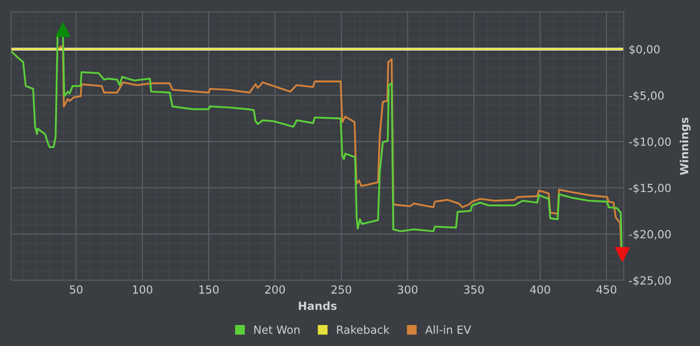 The width and height of the screenshot is (700, 346). Describe the element at coordinates (650, 189) in the screenshot. I see `y-tick-label: -$15,00` at that location.